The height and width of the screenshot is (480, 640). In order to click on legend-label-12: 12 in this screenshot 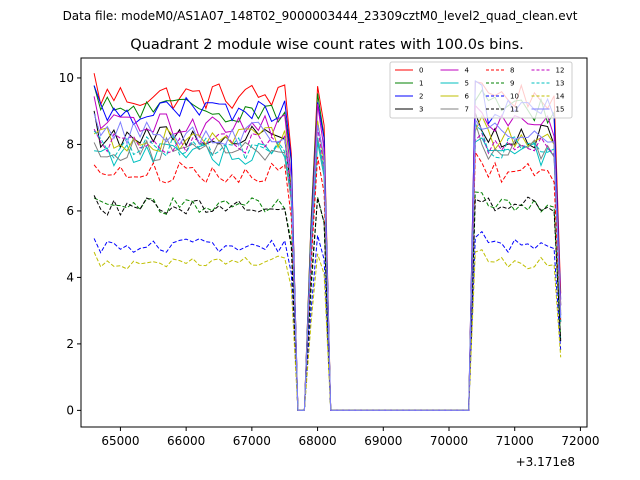, I will do `click(560, 71)`.